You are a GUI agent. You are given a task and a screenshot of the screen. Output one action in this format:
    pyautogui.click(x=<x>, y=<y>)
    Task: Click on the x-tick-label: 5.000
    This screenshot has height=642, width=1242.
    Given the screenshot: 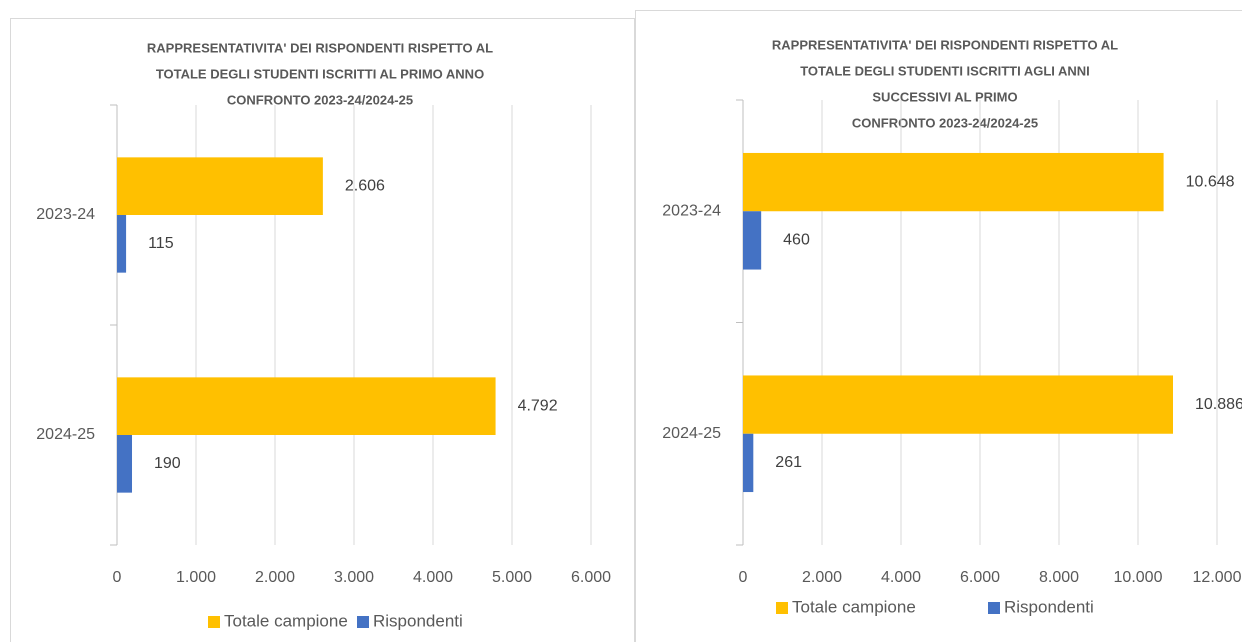 What is the action you would take?
    pyautogui.click(x=512, y=577)
    